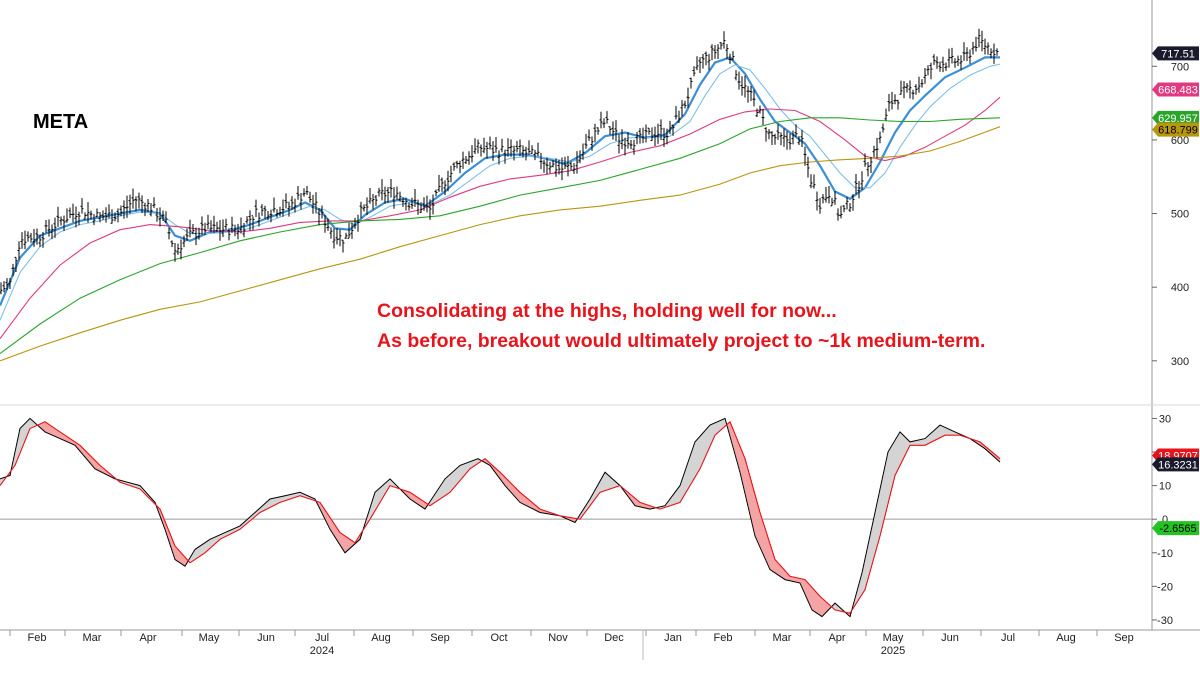  I want to click on osc-ytick-label: -20, so click(1165, 587).